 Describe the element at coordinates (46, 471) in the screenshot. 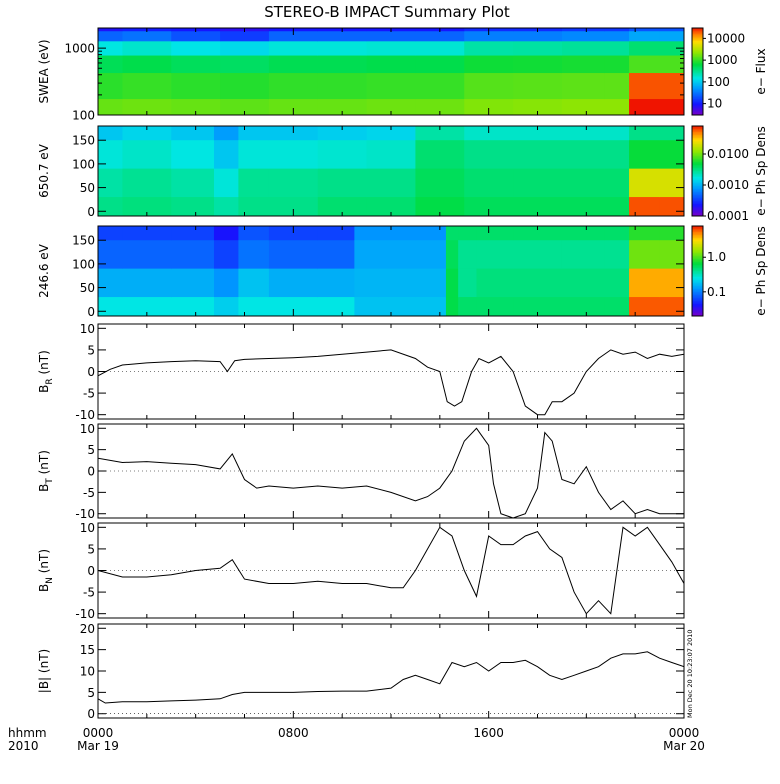

I see `y-axis-label: BT (nT)` at that location.